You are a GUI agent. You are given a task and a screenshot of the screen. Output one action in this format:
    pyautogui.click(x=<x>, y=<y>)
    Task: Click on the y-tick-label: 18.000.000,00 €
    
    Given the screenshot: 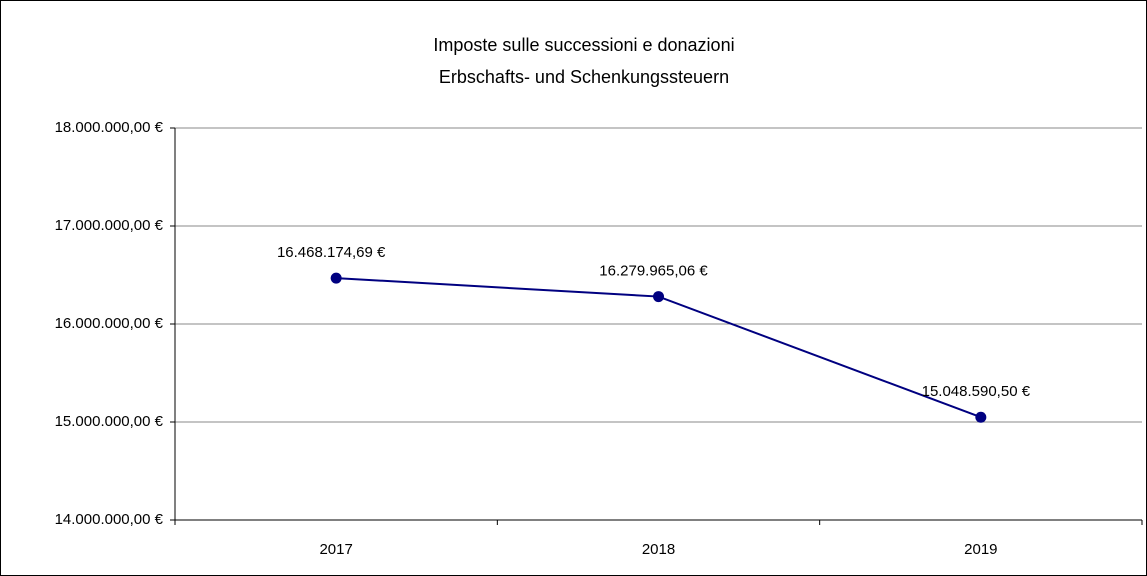 What is the action you would take?
    pyautogui.click(x=109, y=127)
    